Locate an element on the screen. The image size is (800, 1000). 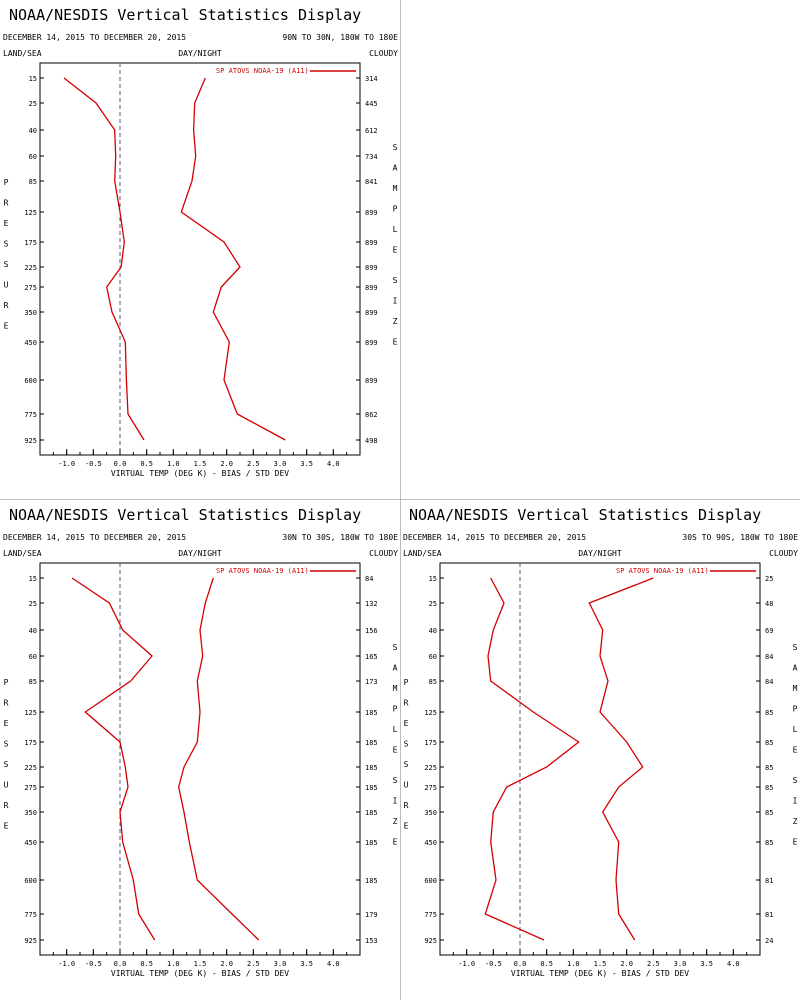
x-tick-label: 0.0 is located at coordinates (120, 464).